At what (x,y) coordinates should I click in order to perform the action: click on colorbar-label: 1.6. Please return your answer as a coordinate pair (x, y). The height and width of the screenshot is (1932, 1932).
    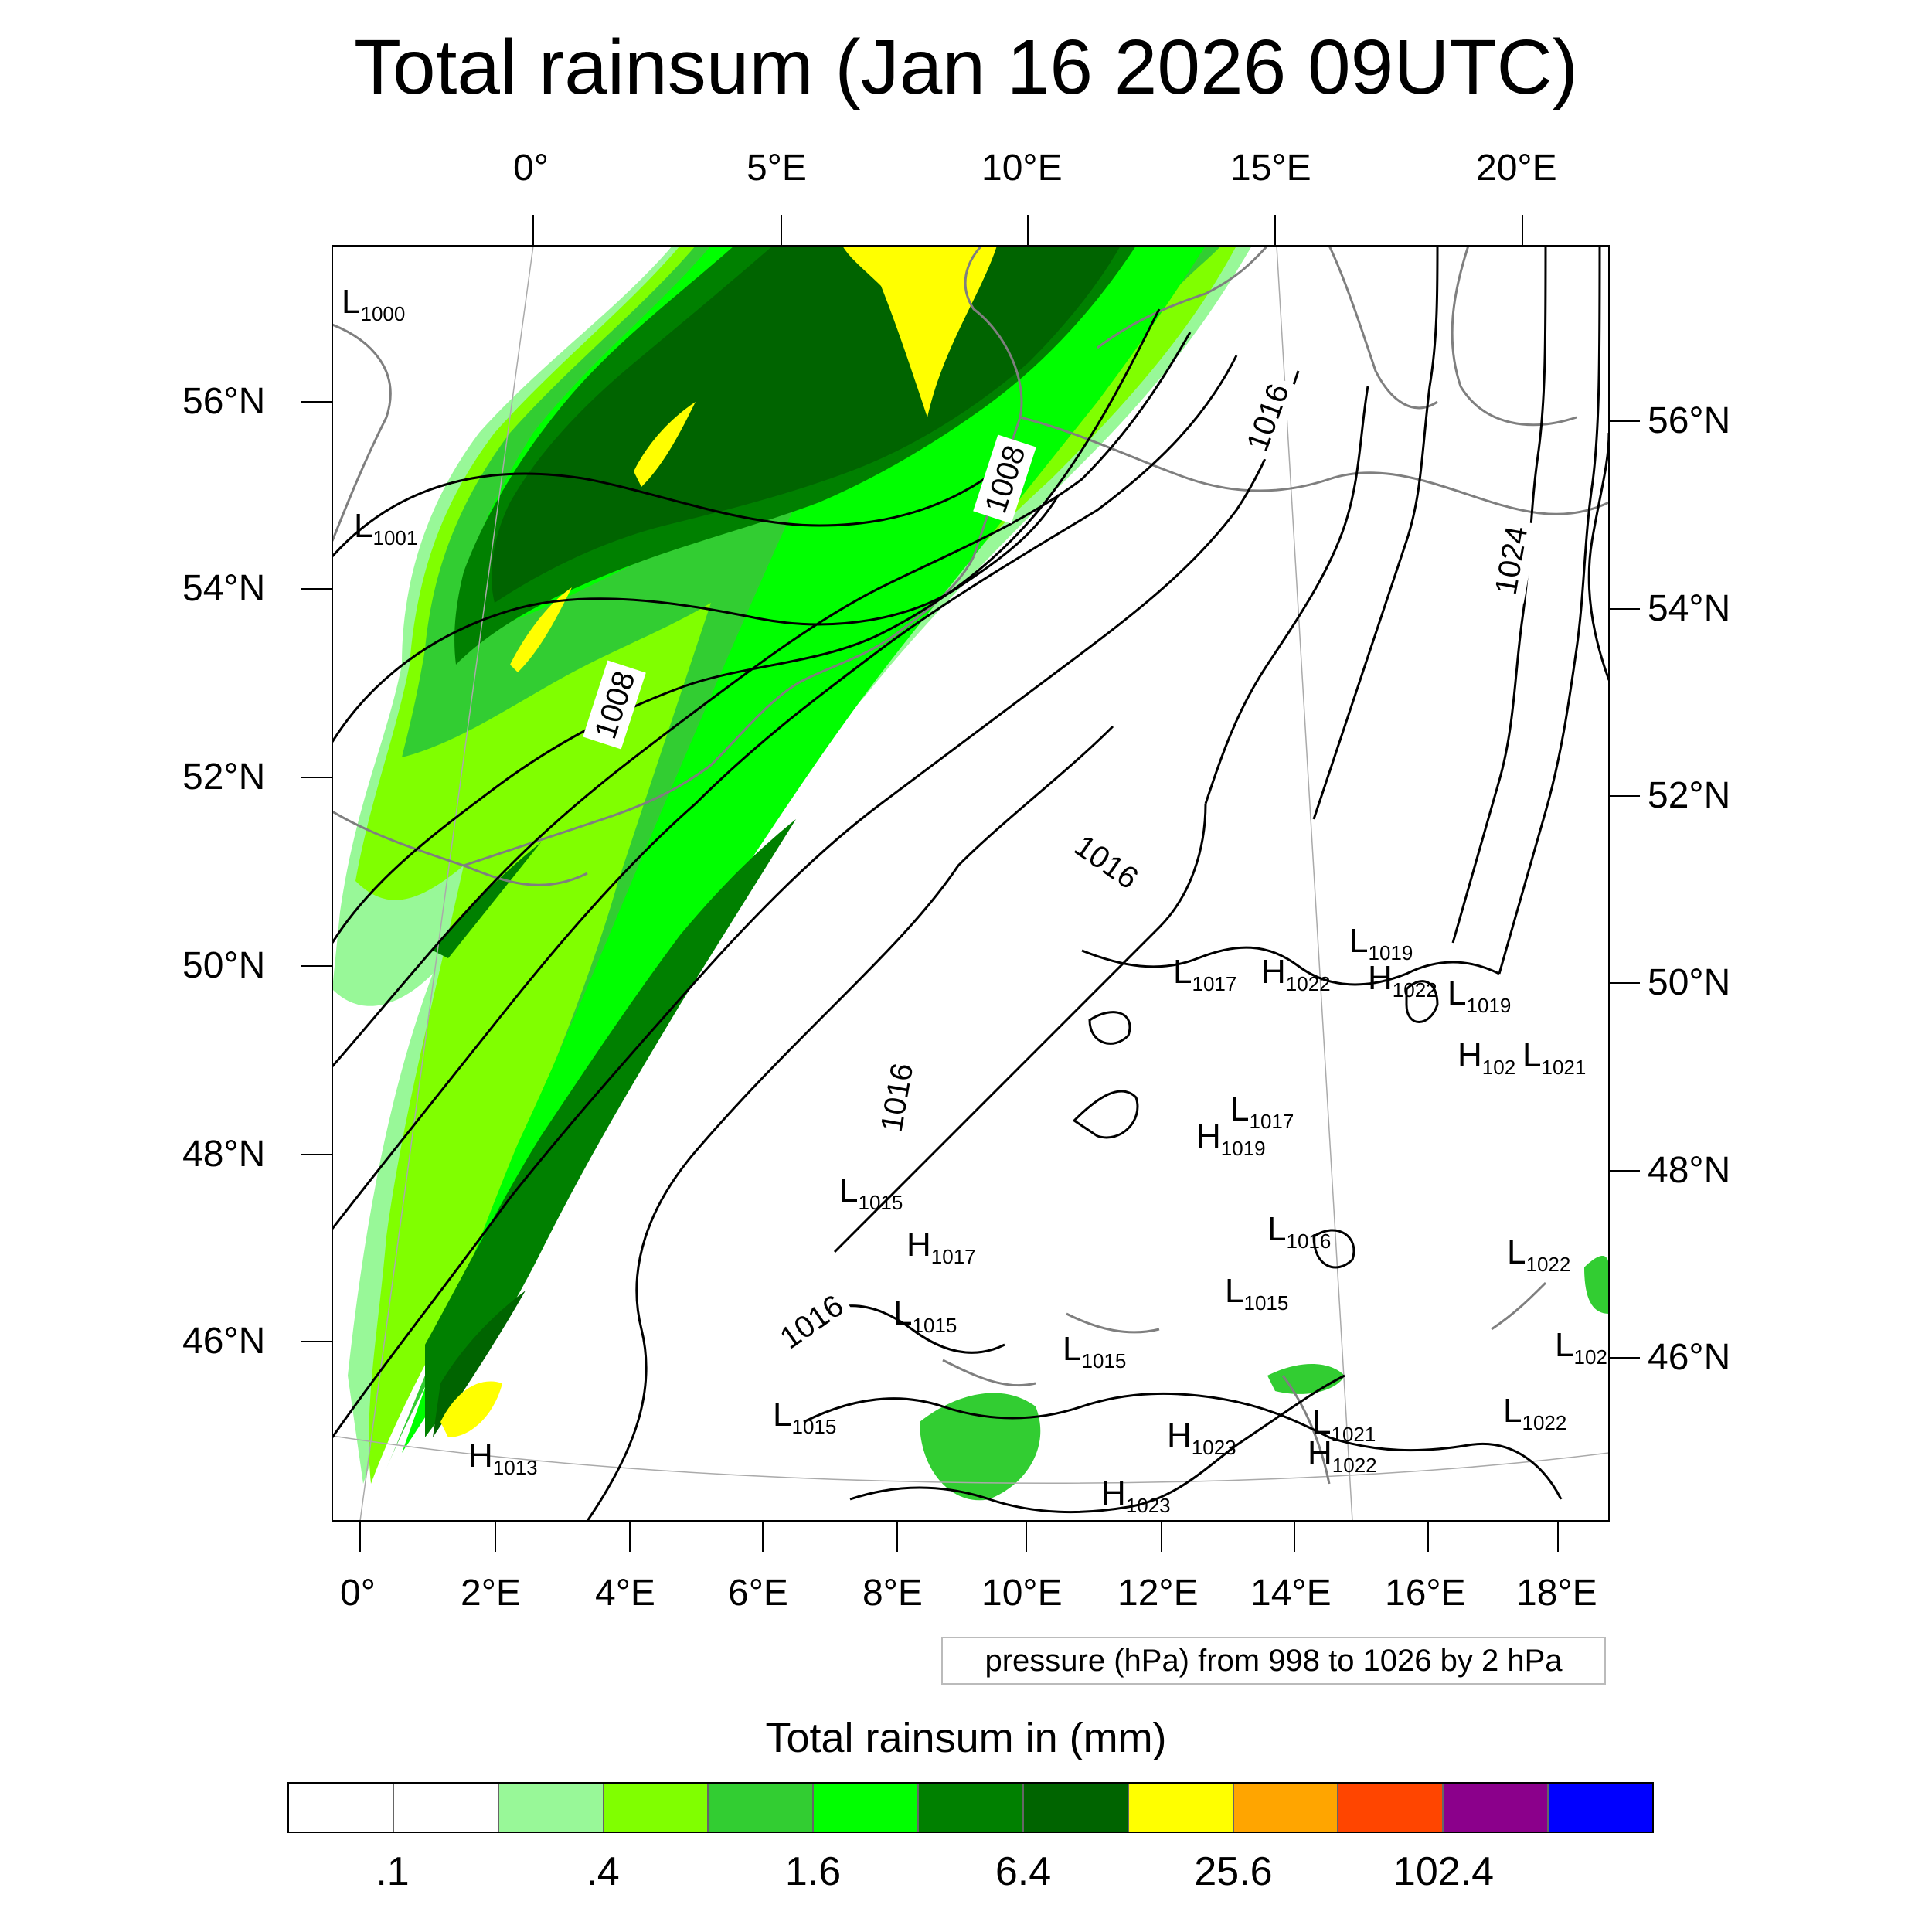
    Looking at the image, I should click on (813, 1871).